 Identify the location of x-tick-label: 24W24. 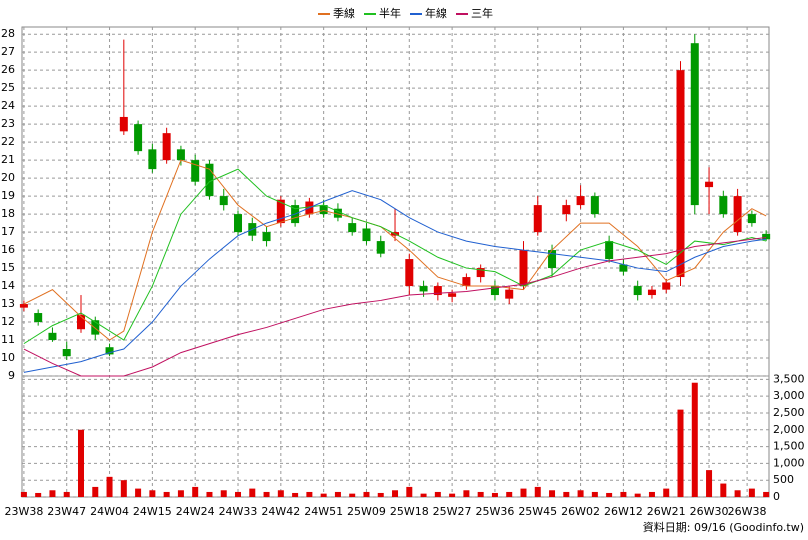
(195, 511).